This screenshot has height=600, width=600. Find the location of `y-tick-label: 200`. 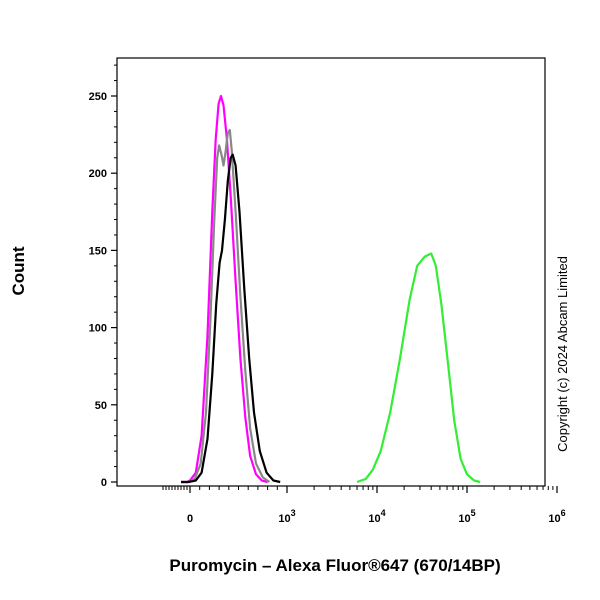

y-tick-label: 200 is located at coordinates (98, 174).